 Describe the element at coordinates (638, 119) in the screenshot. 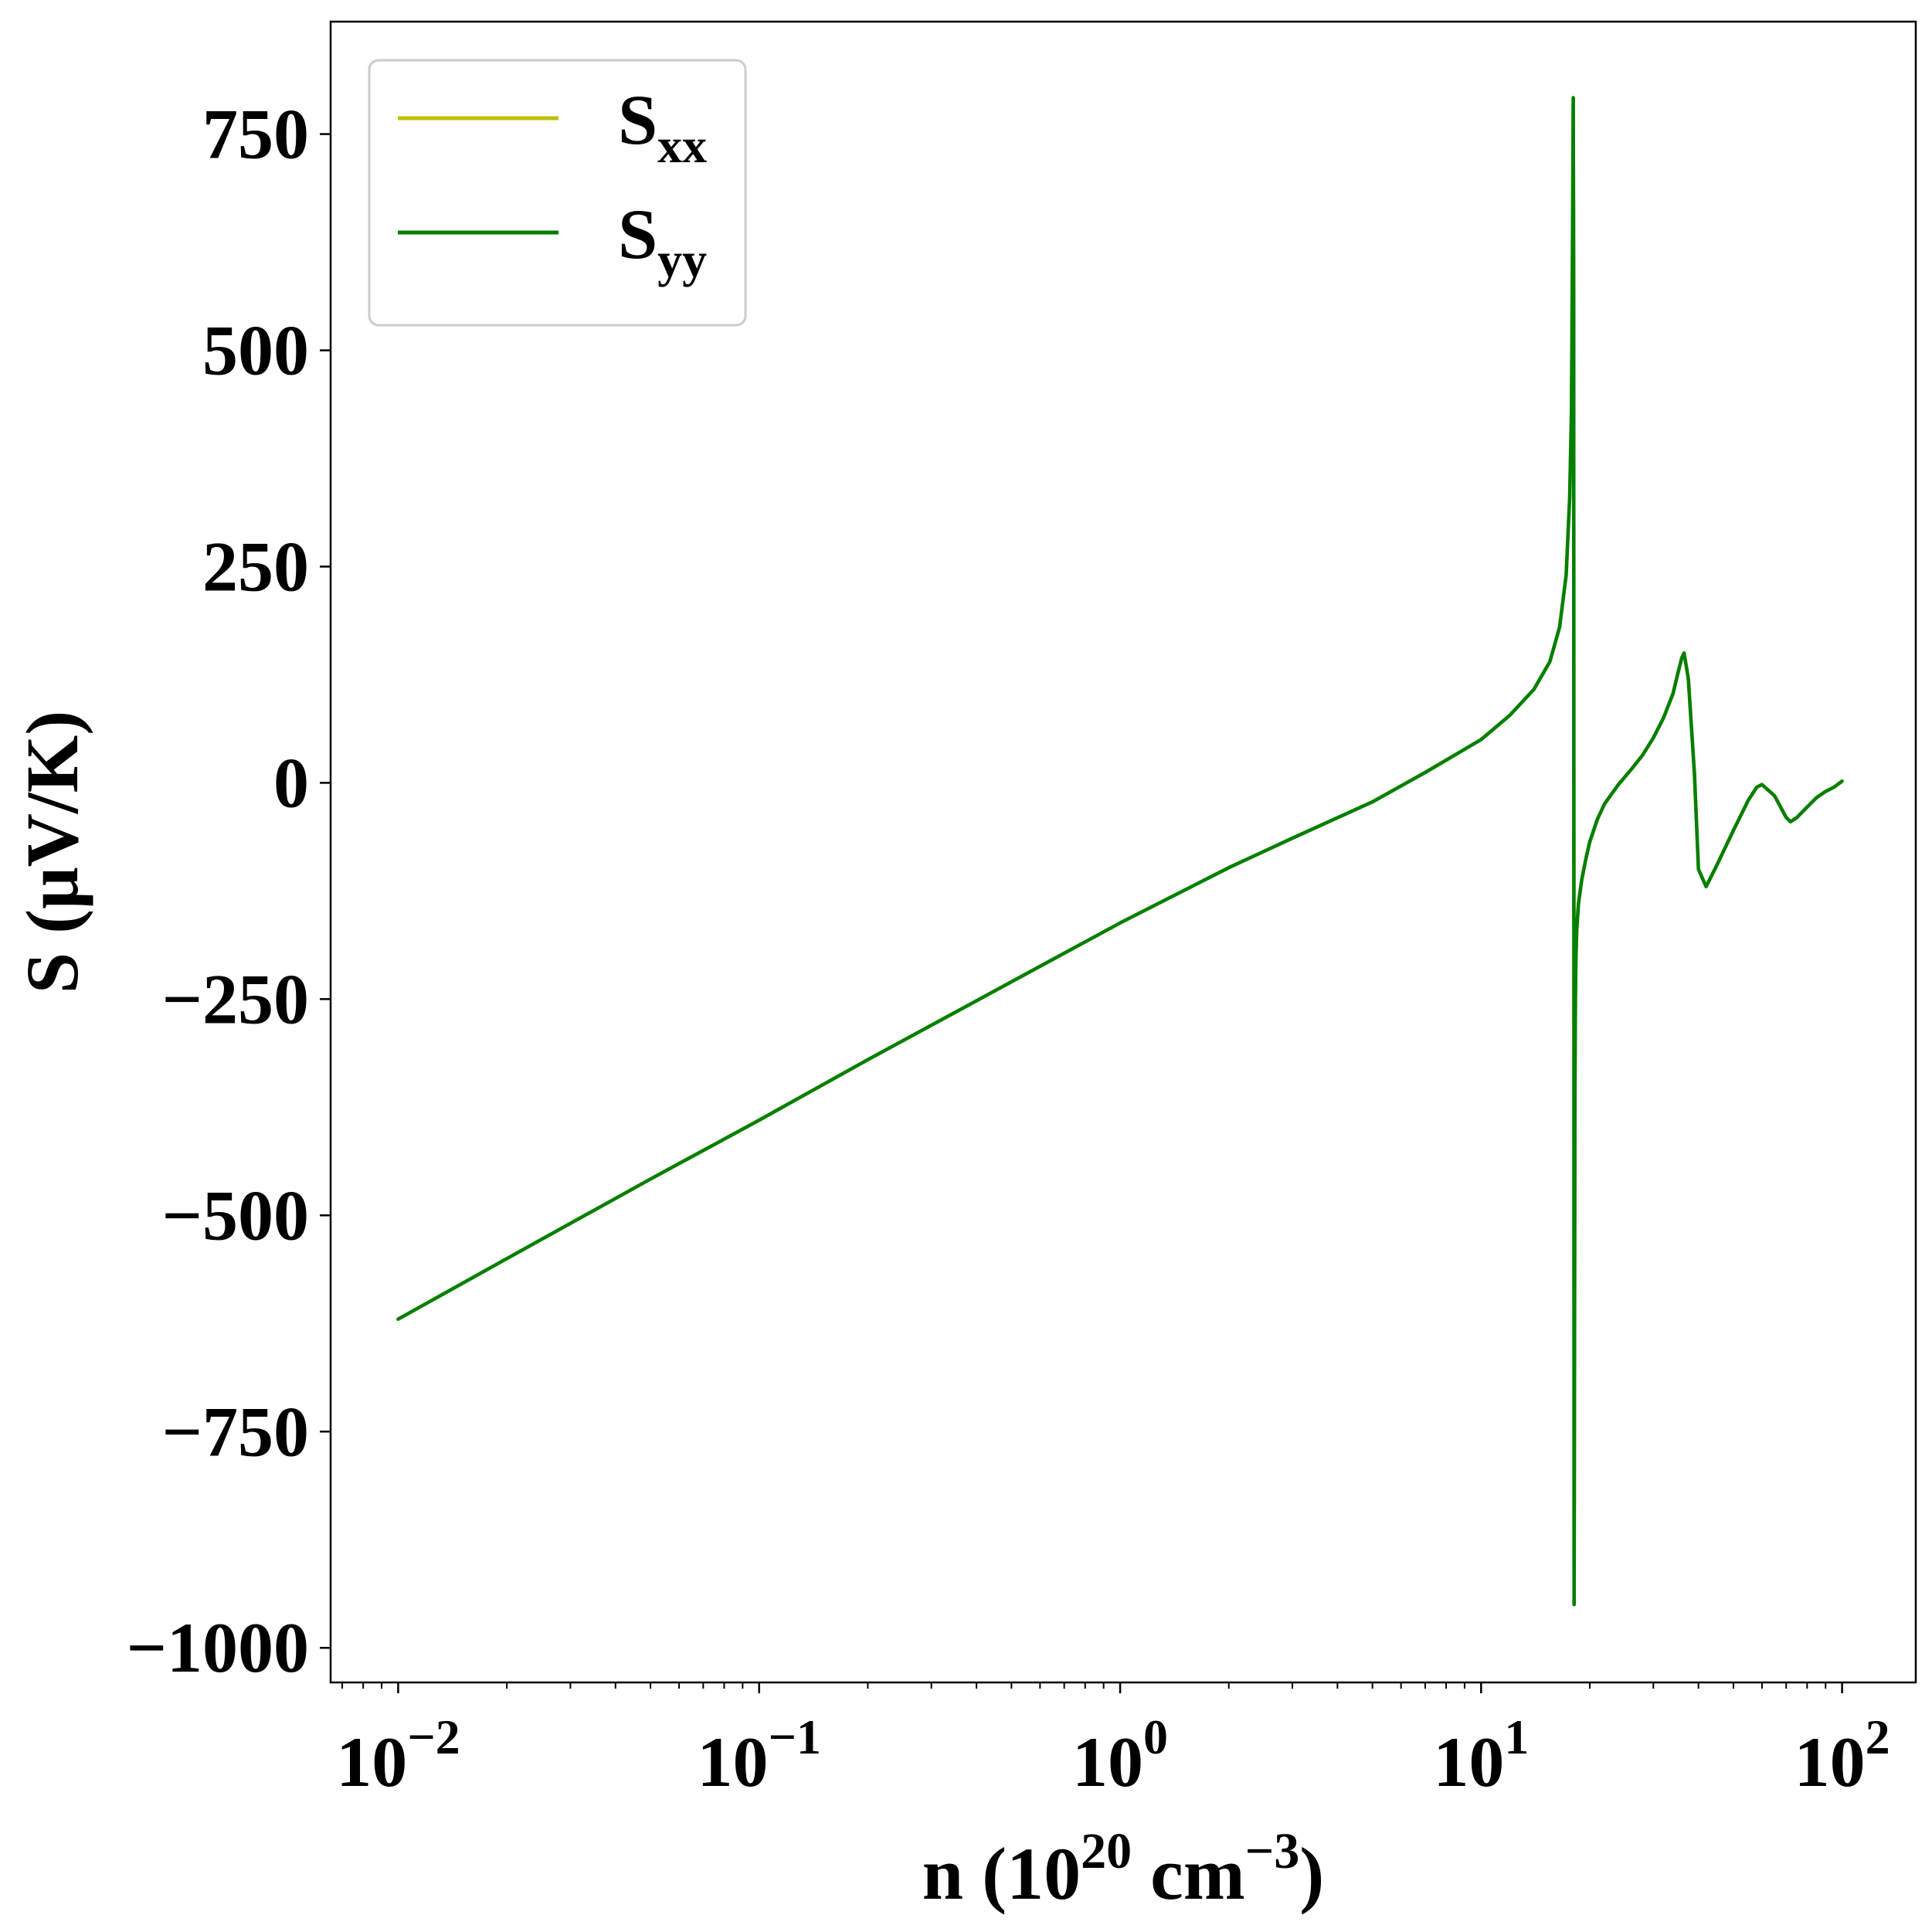

I see `legend-label-sxx-base: S` at that location.